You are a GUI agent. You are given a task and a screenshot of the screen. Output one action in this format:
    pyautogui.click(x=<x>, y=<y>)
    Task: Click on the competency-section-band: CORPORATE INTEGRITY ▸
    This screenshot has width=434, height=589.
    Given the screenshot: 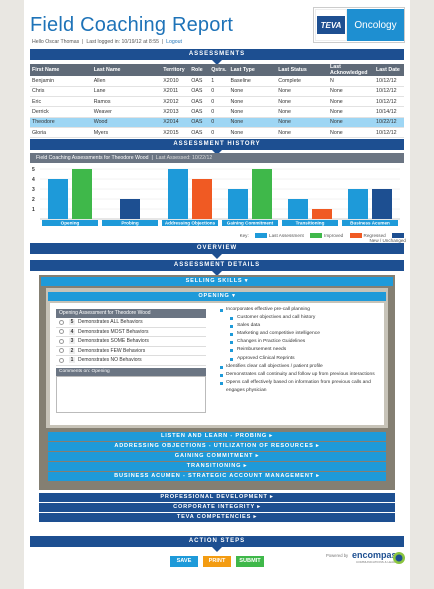 What is the action you would take?
    pyautogui.click(x=217, y=507)
    